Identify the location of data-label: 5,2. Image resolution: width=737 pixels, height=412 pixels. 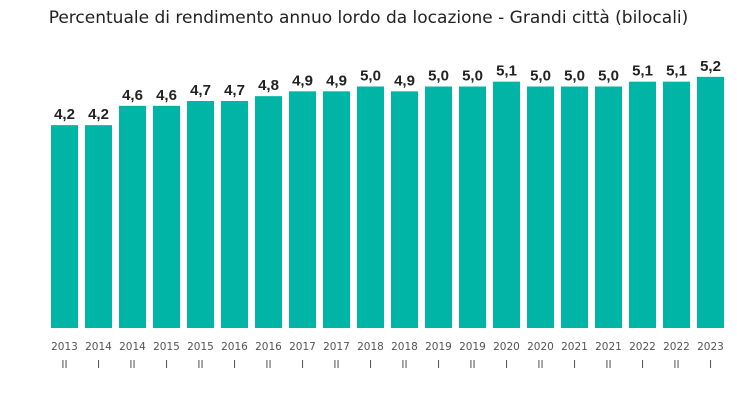
(710, 66).